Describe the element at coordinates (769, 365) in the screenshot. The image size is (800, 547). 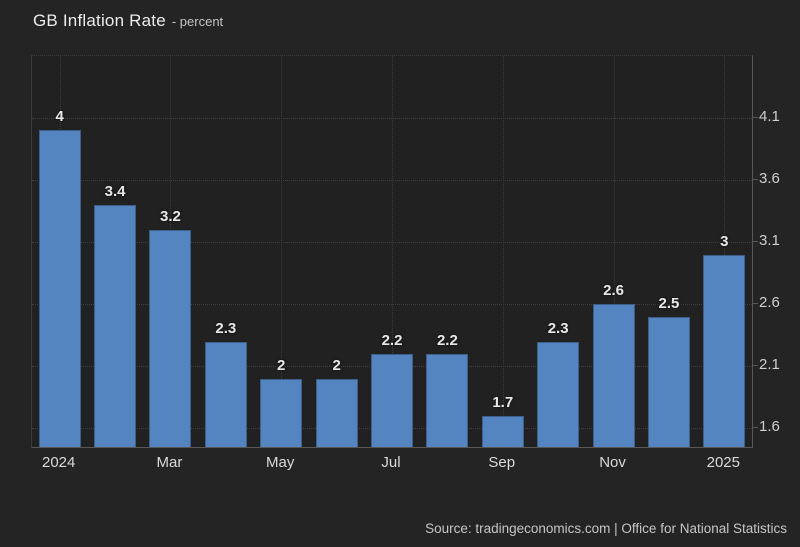
I see `y-axis-label: 2.1` at that location.